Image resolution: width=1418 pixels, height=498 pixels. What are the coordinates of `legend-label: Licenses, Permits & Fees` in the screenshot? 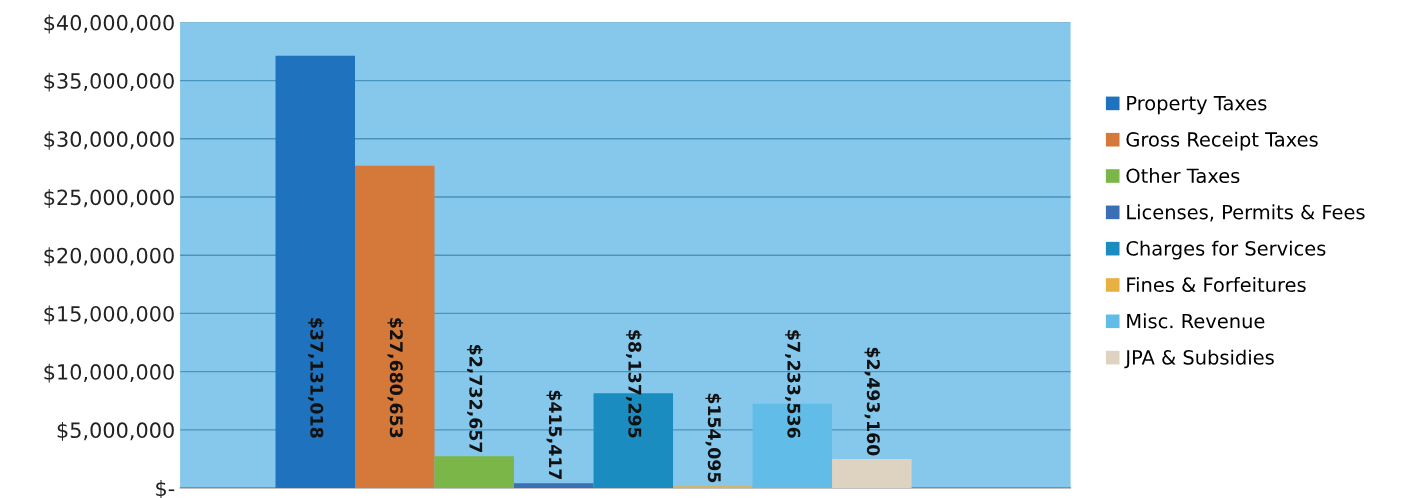 It's located at (1246, 213).